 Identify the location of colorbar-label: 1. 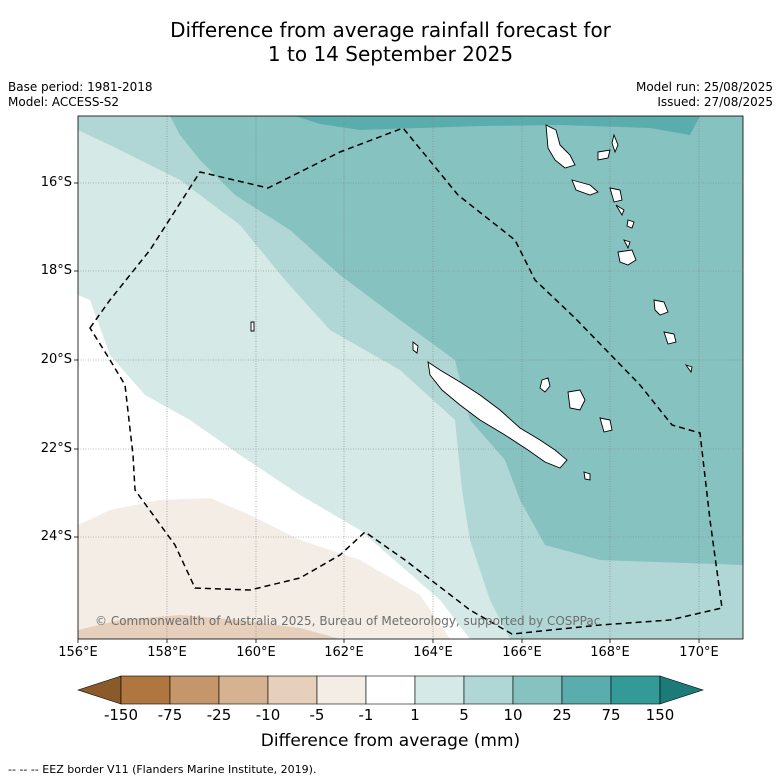
(415, 715).